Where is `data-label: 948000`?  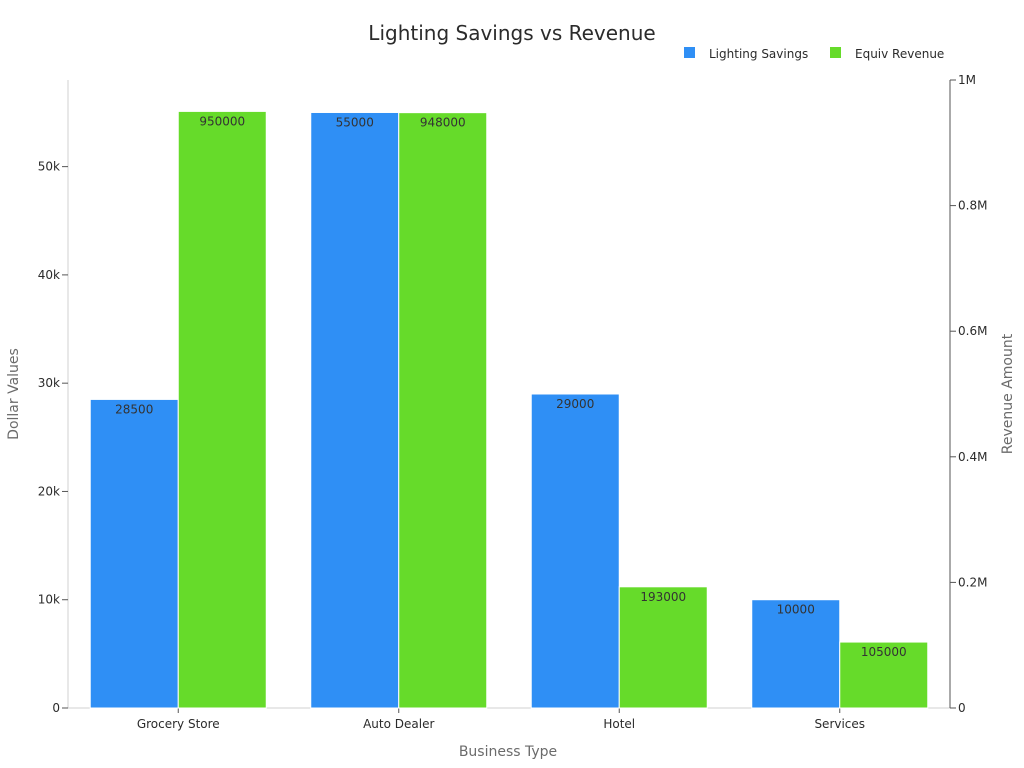
data-label: 948000 is located at coordinates (443, 123).